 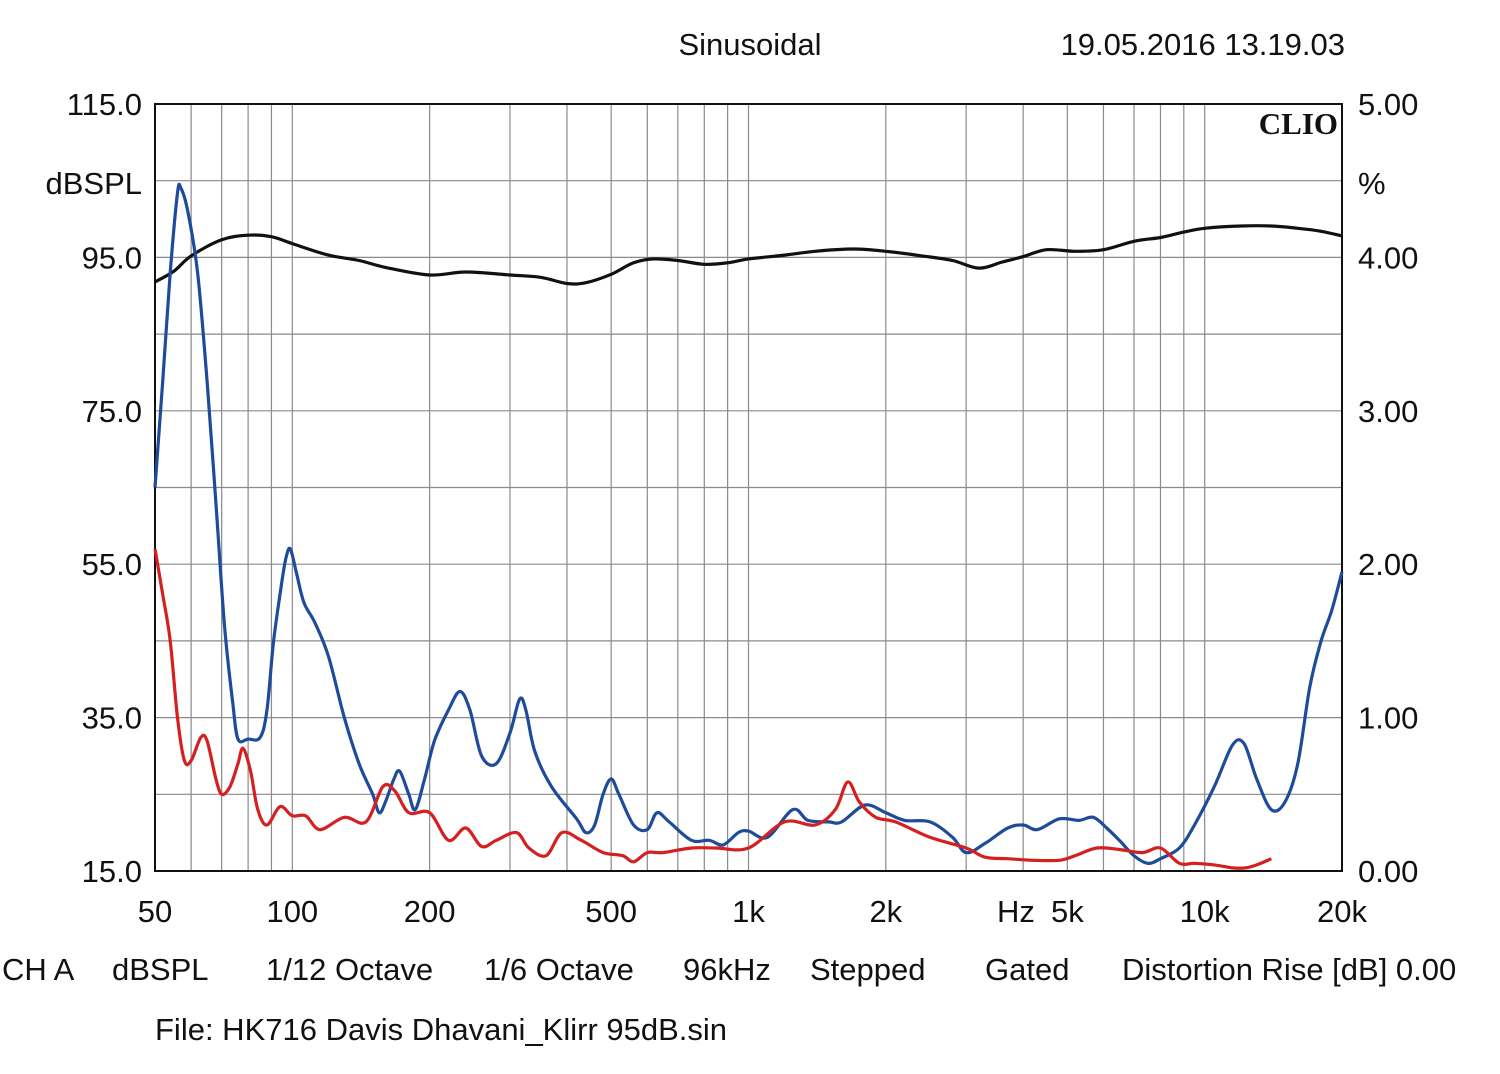 I want to click on y-left-tick-label: 75.0, so click(x=112, y=411).